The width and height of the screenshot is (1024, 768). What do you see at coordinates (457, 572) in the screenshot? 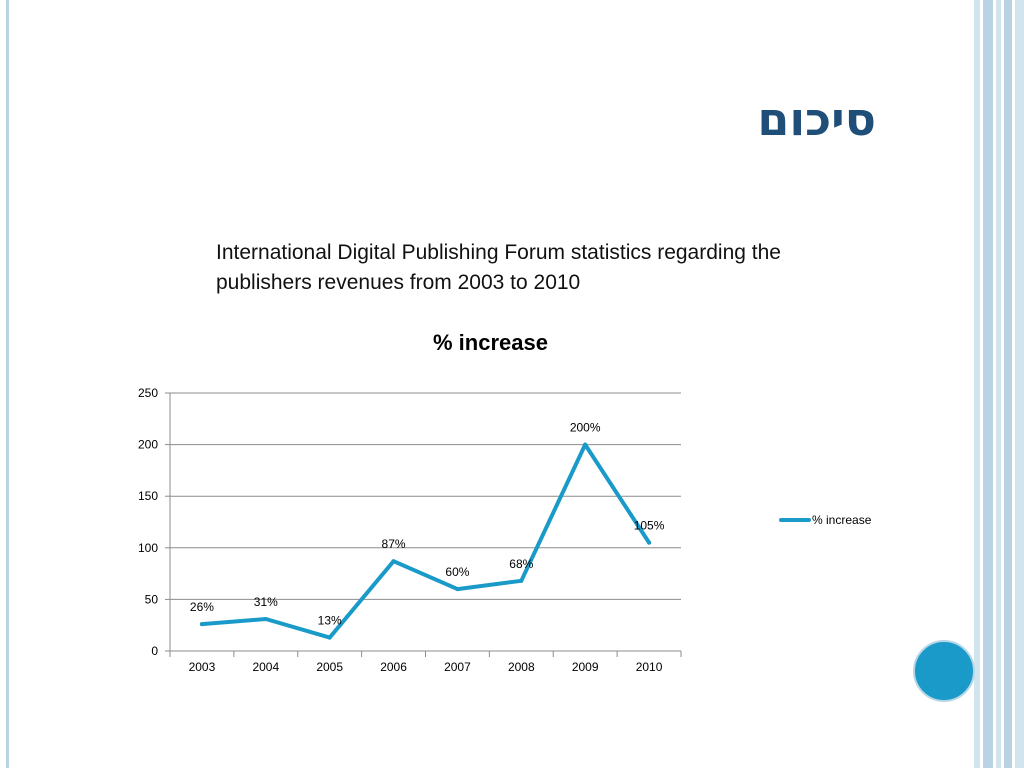
I see `data-label: 60%` at bounding box center [457, 572].